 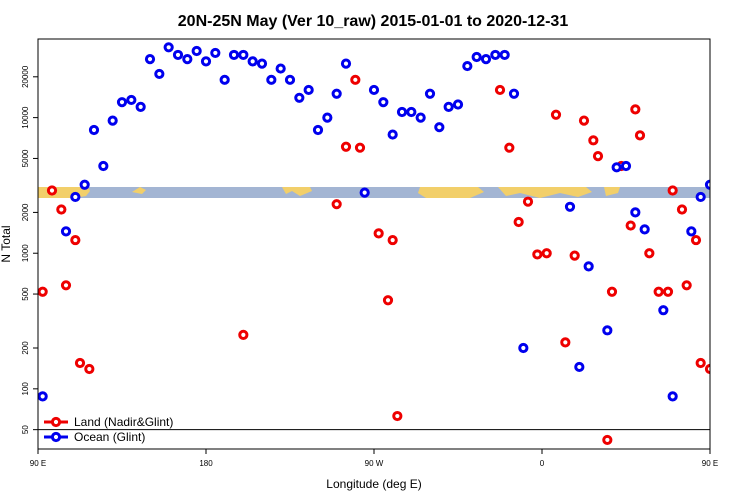 What do you see at coordinates (25, 117) in the screenshot?
I see `y-tick-label: 10000` at bounding box center [25, 117].